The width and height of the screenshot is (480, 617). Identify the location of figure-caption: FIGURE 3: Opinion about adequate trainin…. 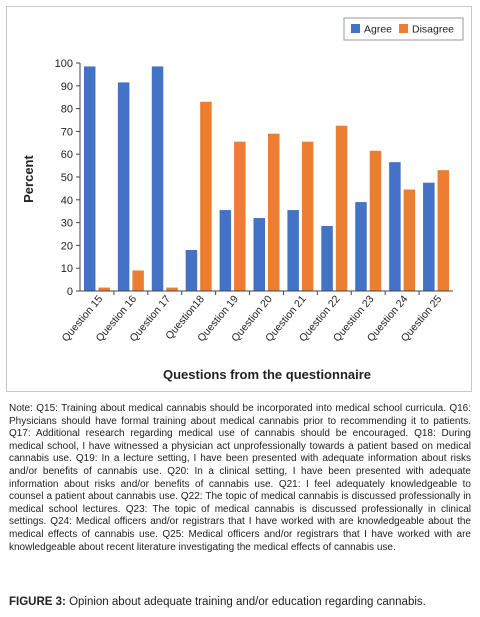
(242, 602).